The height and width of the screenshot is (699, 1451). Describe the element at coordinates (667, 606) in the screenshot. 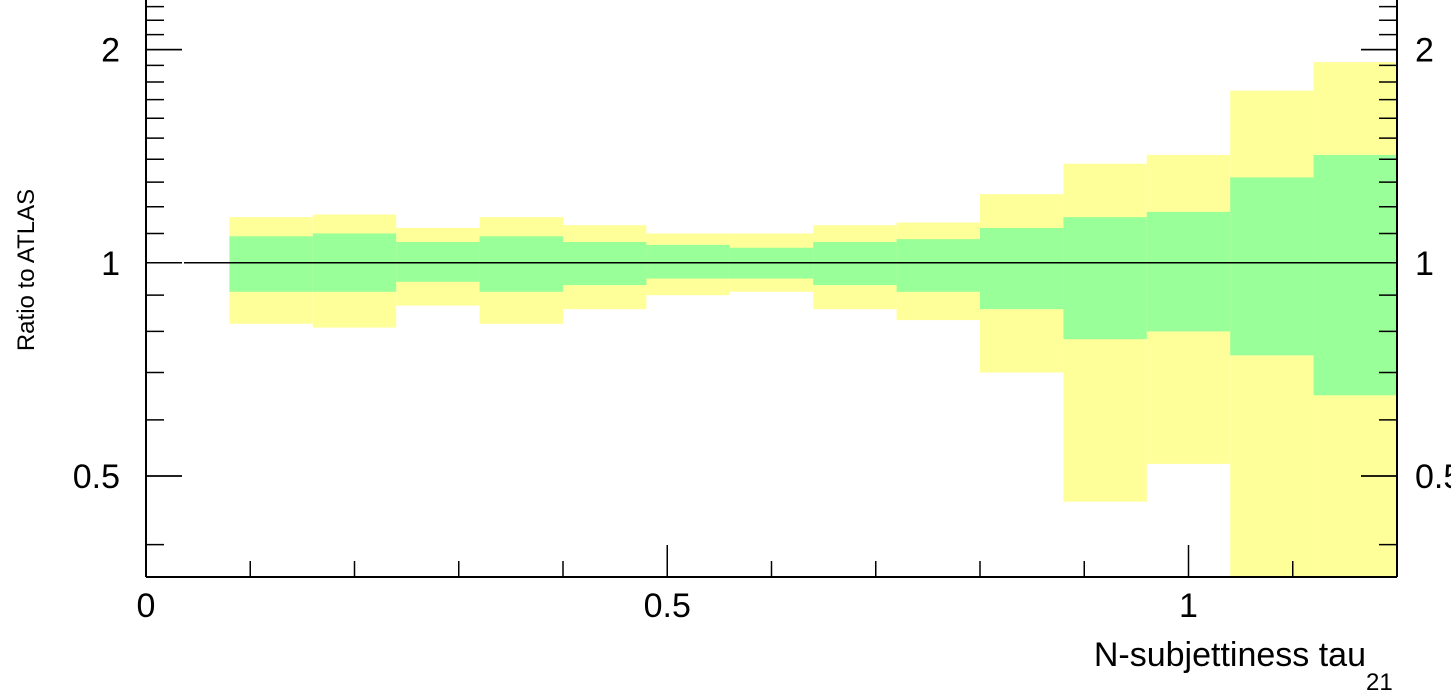

I see `x-tick-label: 0.5` at that location.